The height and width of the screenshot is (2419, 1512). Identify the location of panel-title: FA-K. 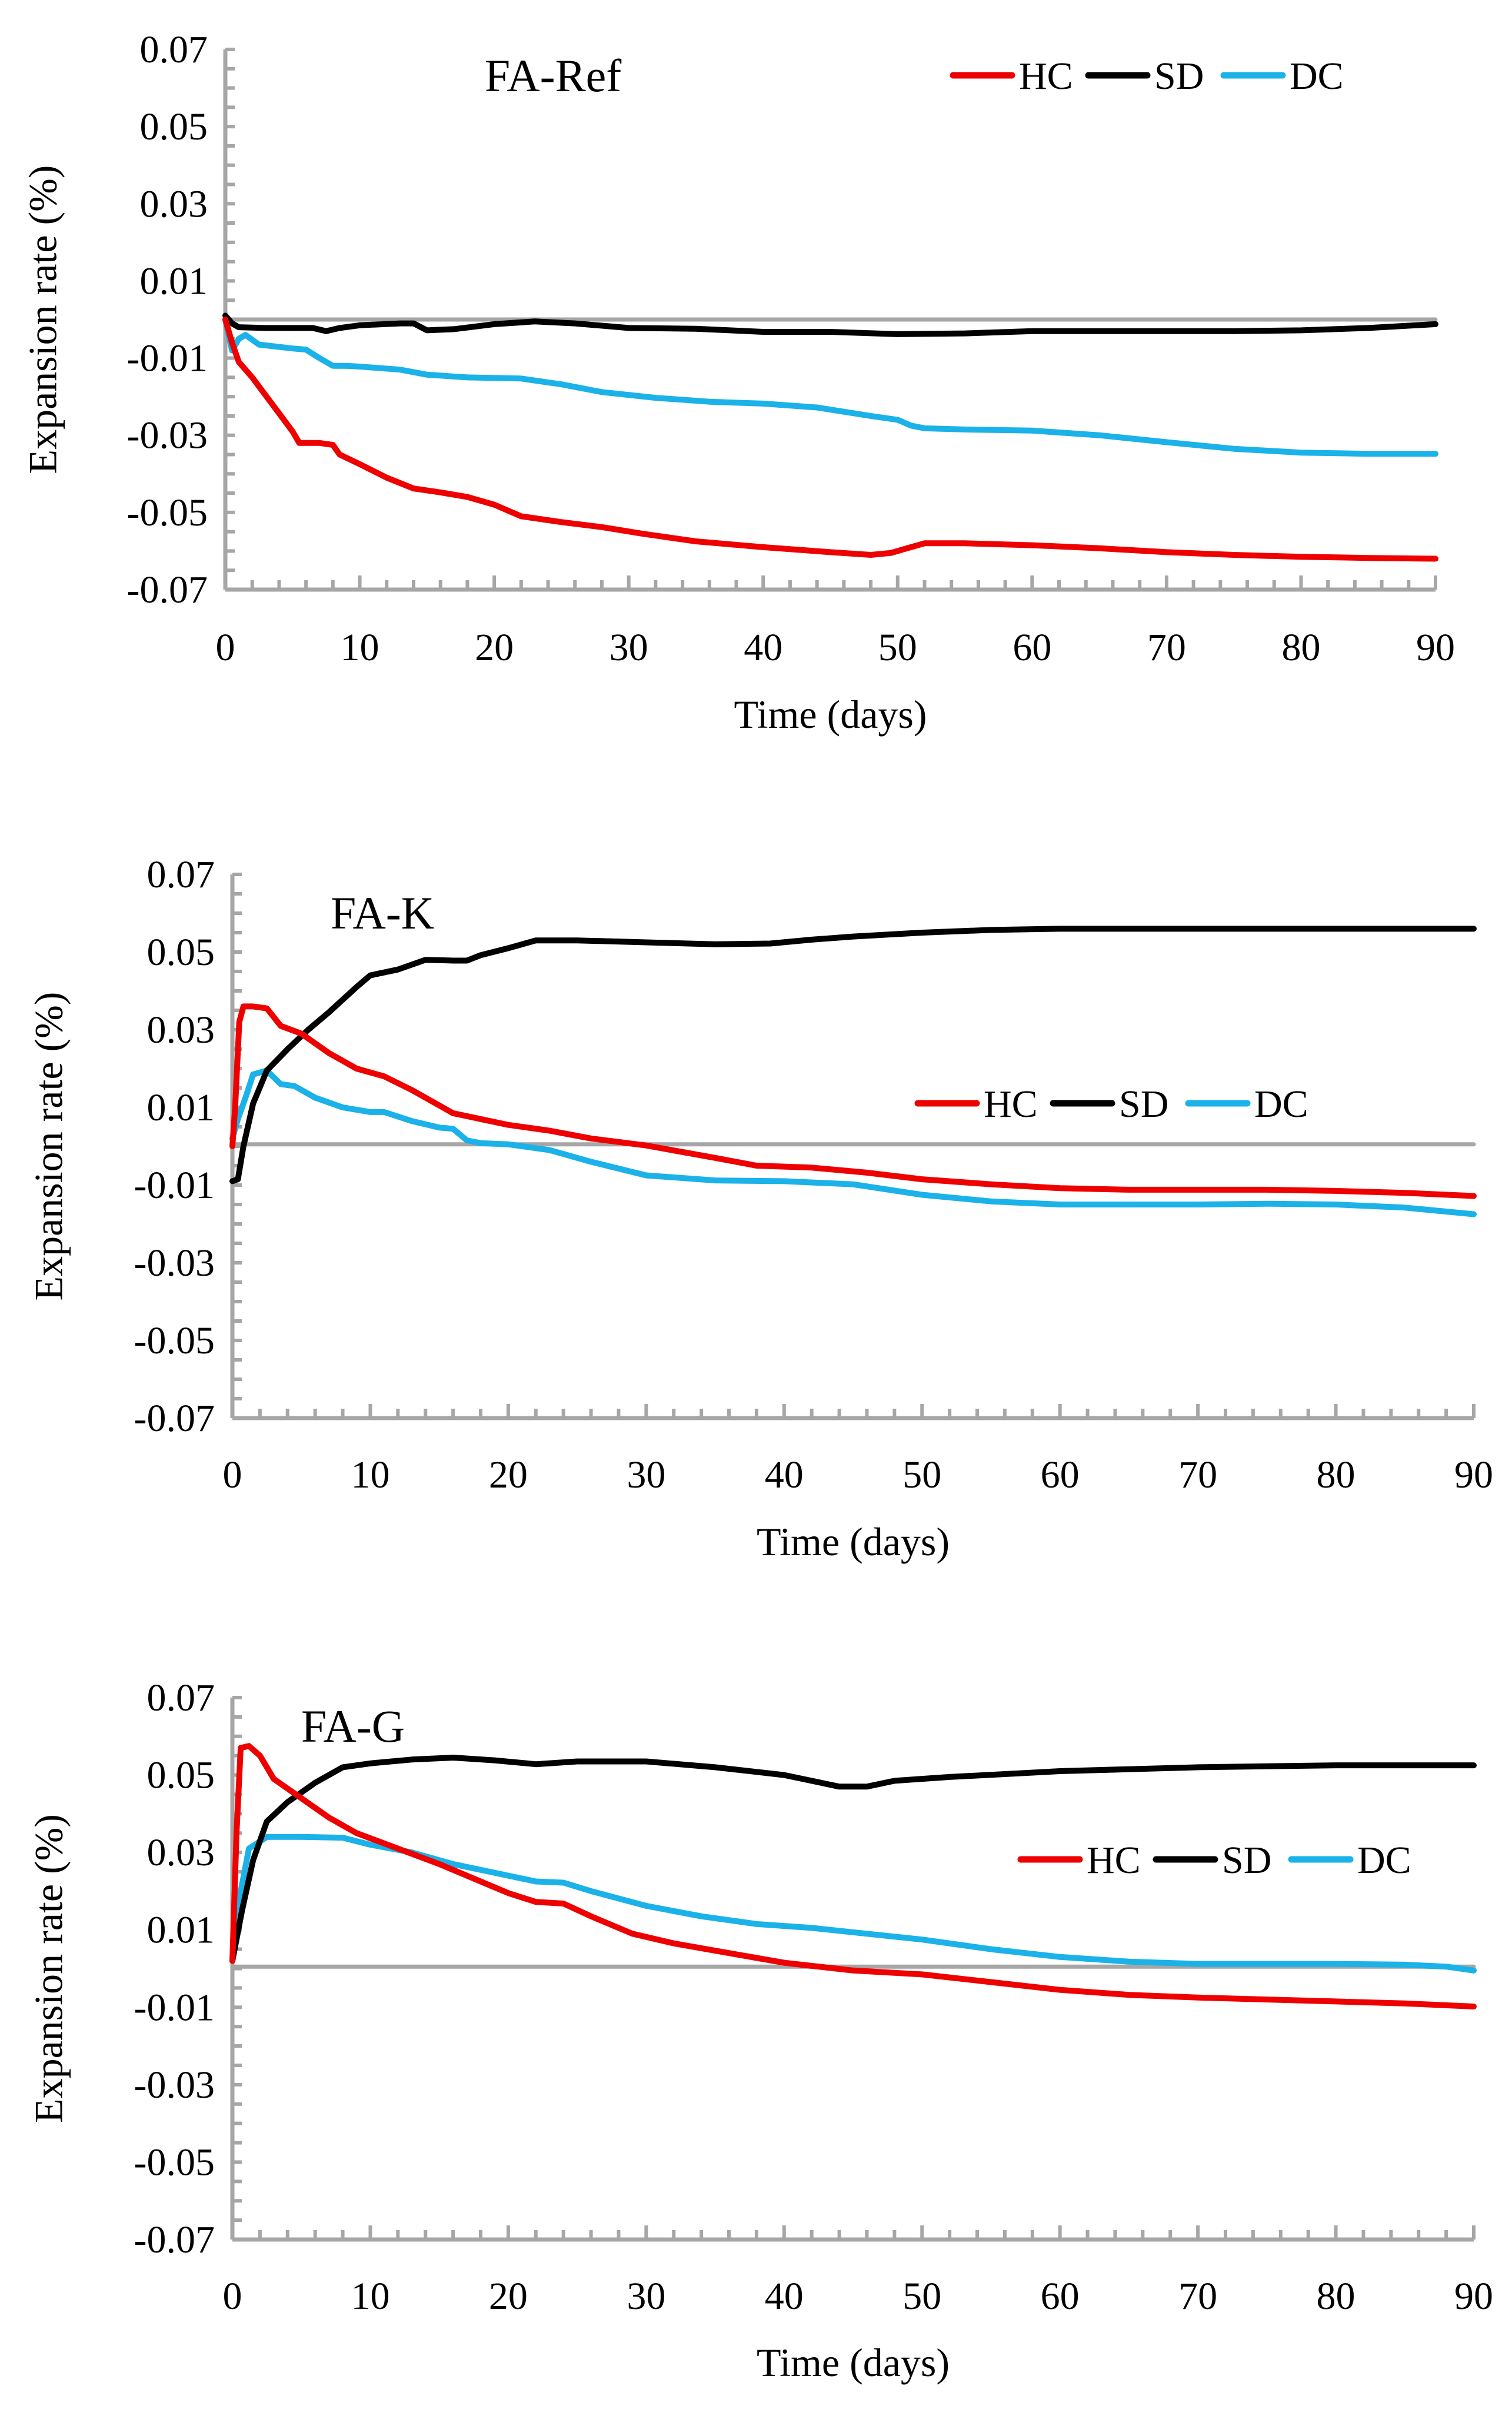
(382, 913).